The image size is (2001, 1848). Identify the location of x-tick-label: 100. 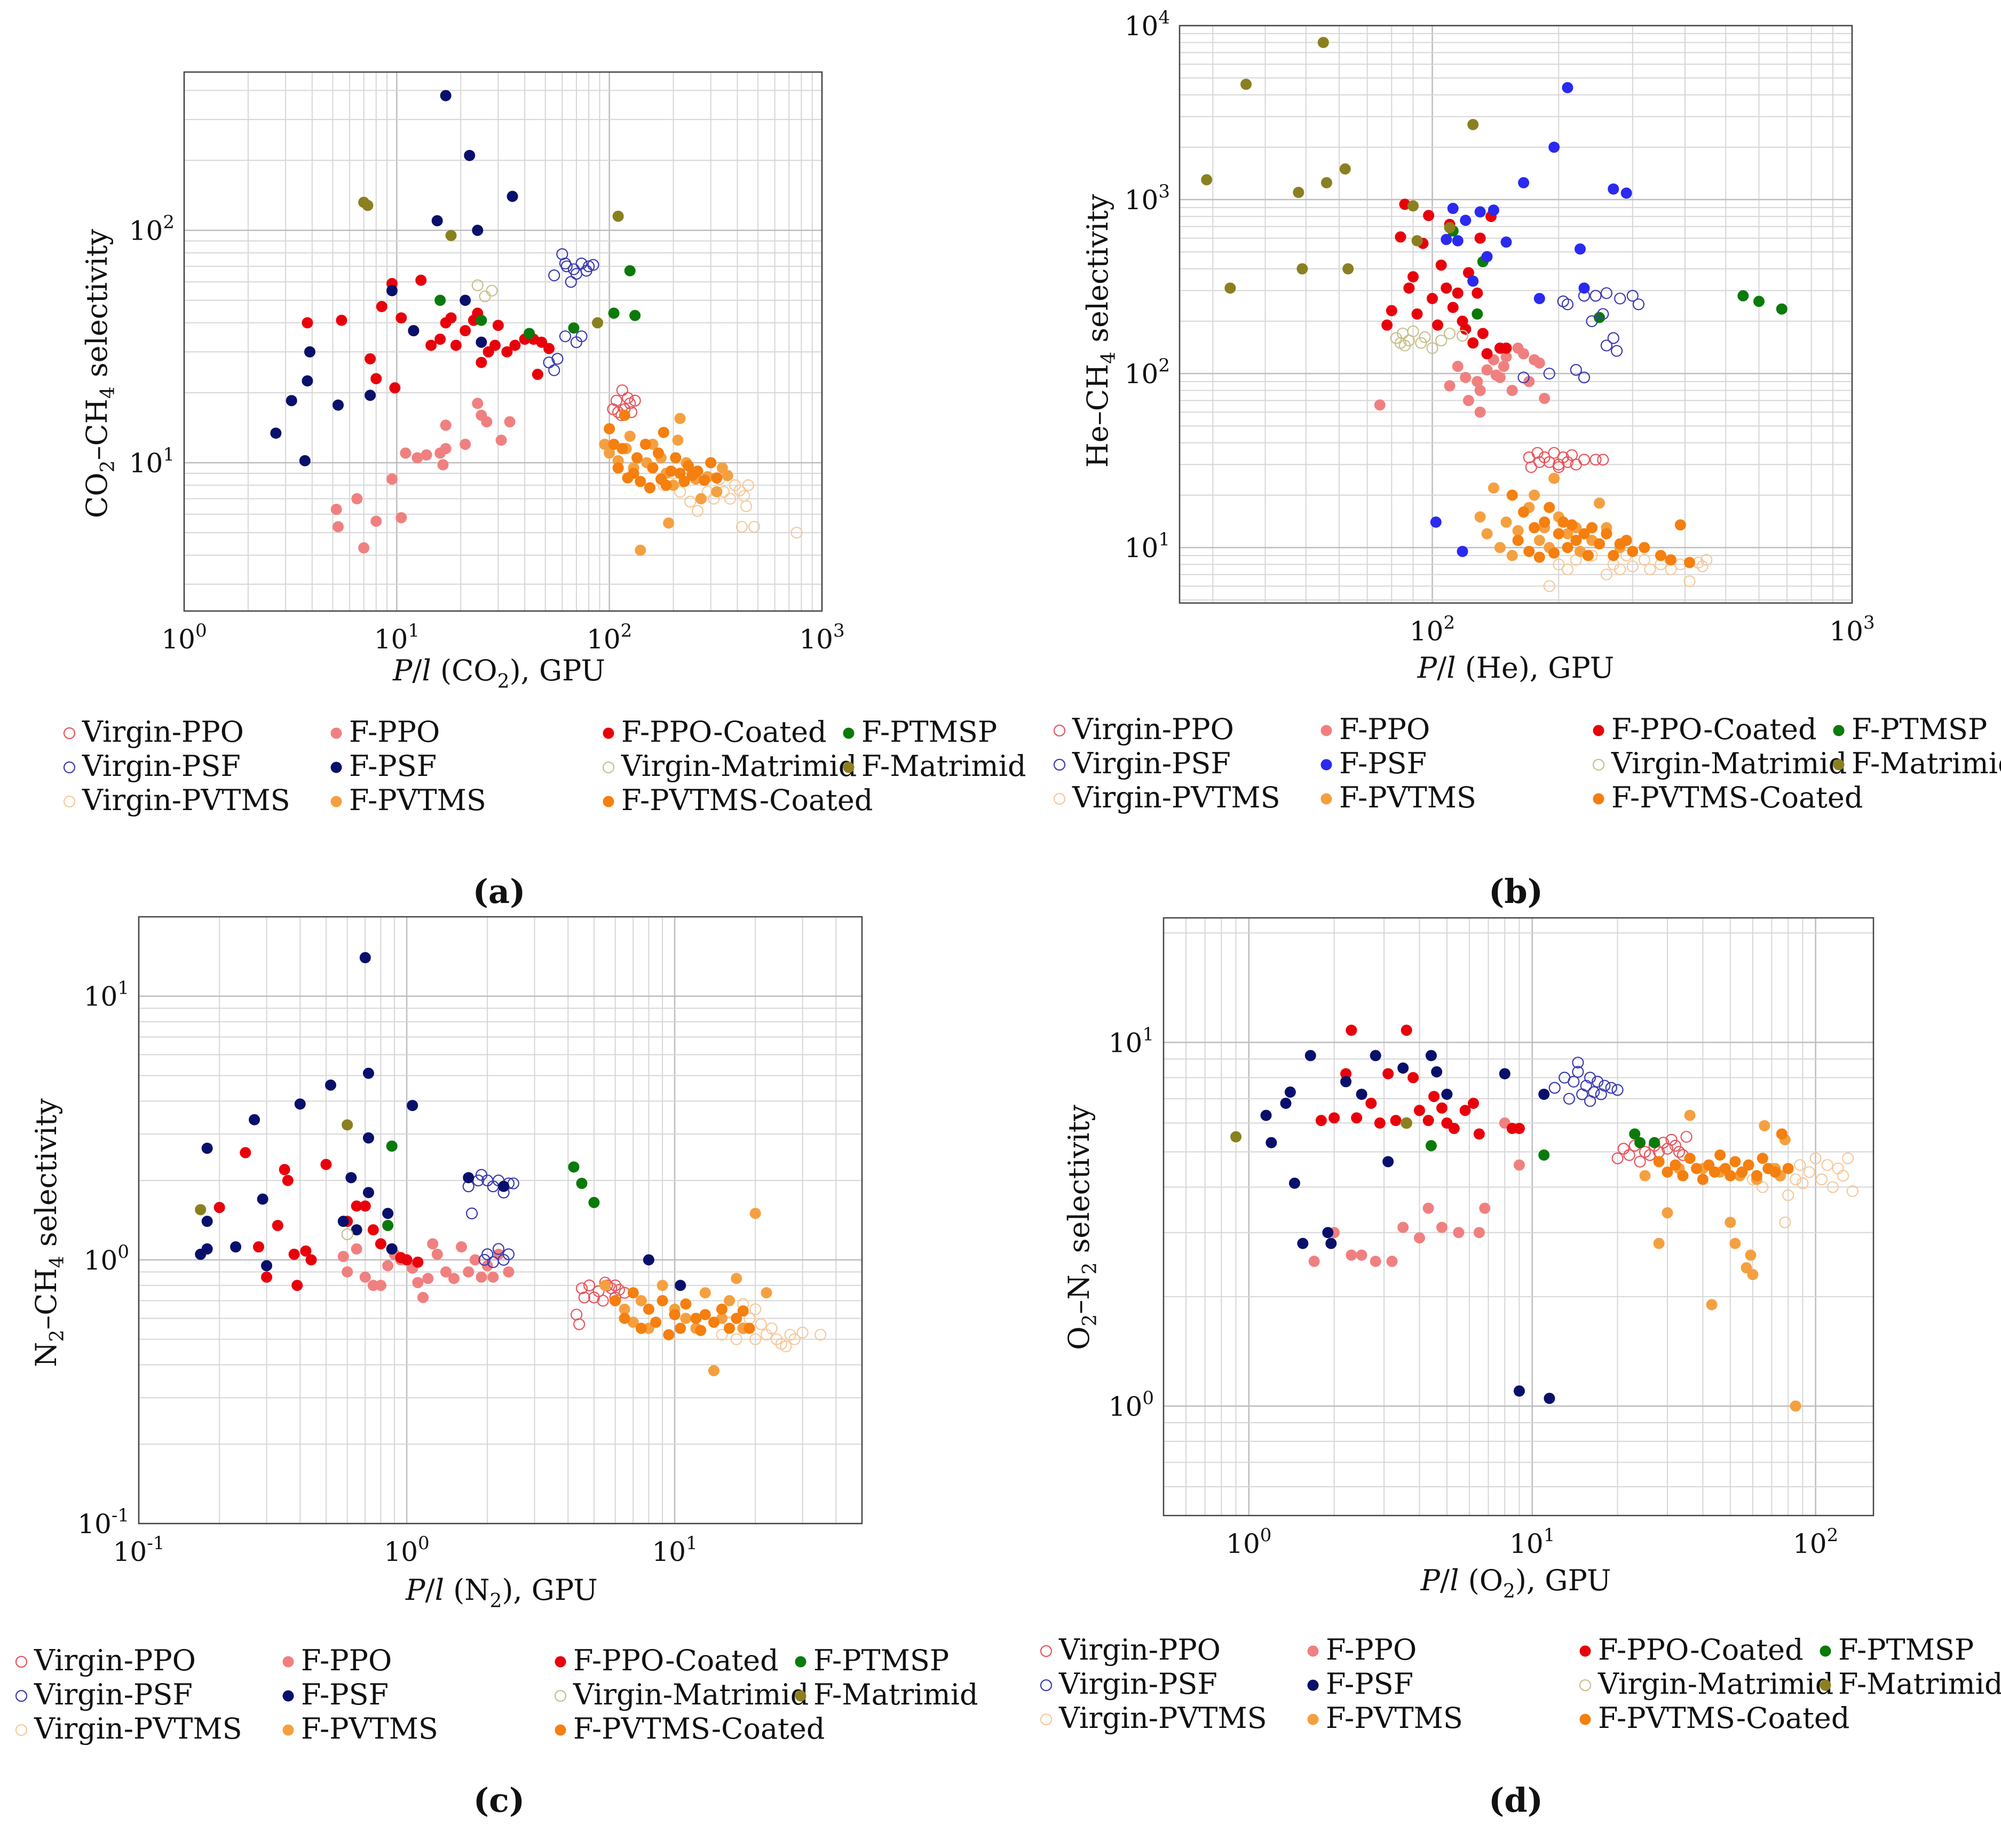
(407, 1550).